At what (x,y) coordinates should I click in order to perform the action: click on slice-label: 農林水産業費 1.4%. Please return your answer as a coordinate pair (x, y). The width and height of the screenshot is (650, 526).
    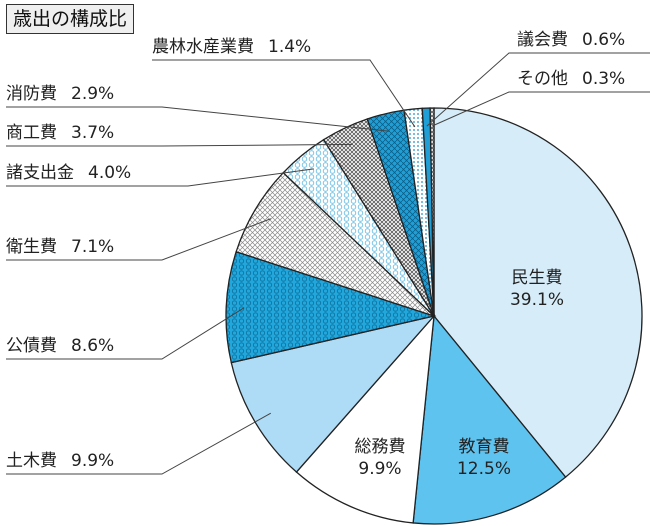
    Looking at the image, I should click on (231, 47).